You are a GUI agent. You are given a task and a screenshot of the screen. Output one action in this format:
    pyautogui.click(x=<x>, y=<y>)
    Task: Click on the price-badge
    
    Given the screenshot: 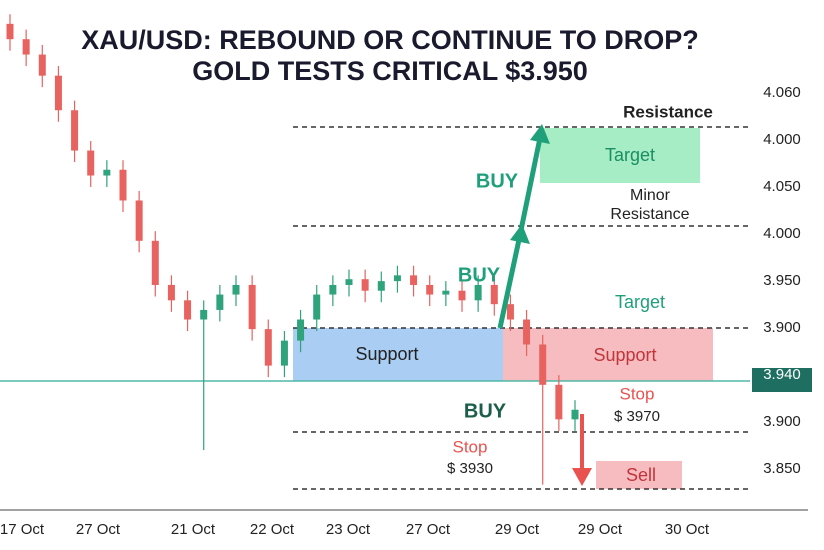 What is the action you would take?
    pyautogui.click(x=782, y=380)
    